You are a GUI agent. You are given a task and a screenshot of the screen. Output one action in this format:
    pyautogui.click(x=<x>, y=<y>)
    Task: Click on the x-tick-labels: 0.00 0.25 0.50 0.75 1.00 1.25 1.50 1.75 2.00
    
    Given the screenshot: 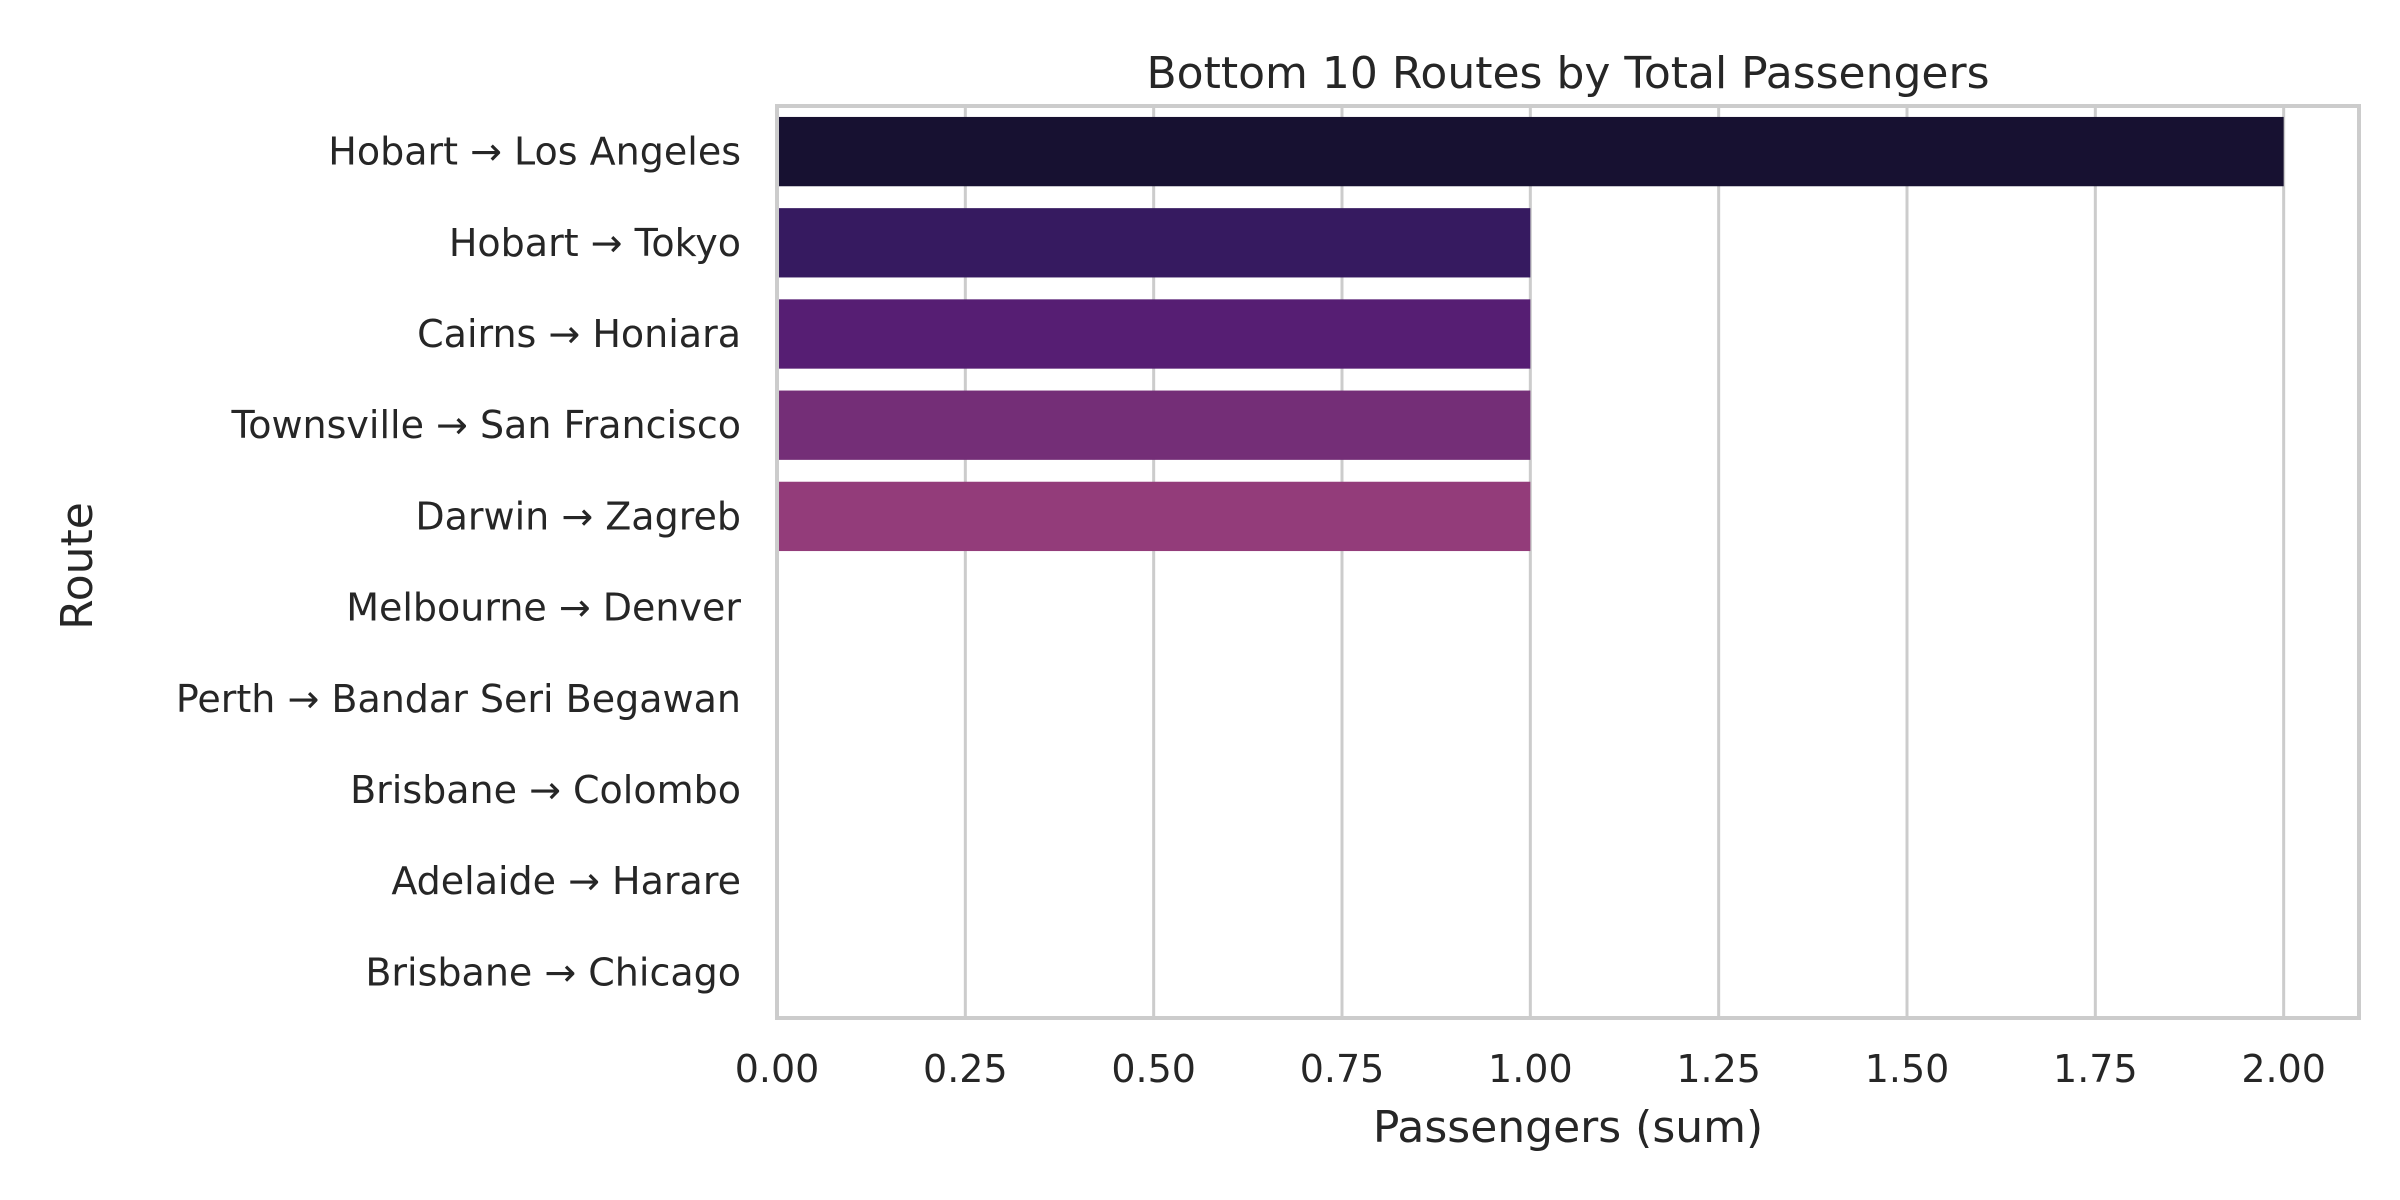 What is the action you would take?
    pyautogui.click(x=1530, y=1069)
    